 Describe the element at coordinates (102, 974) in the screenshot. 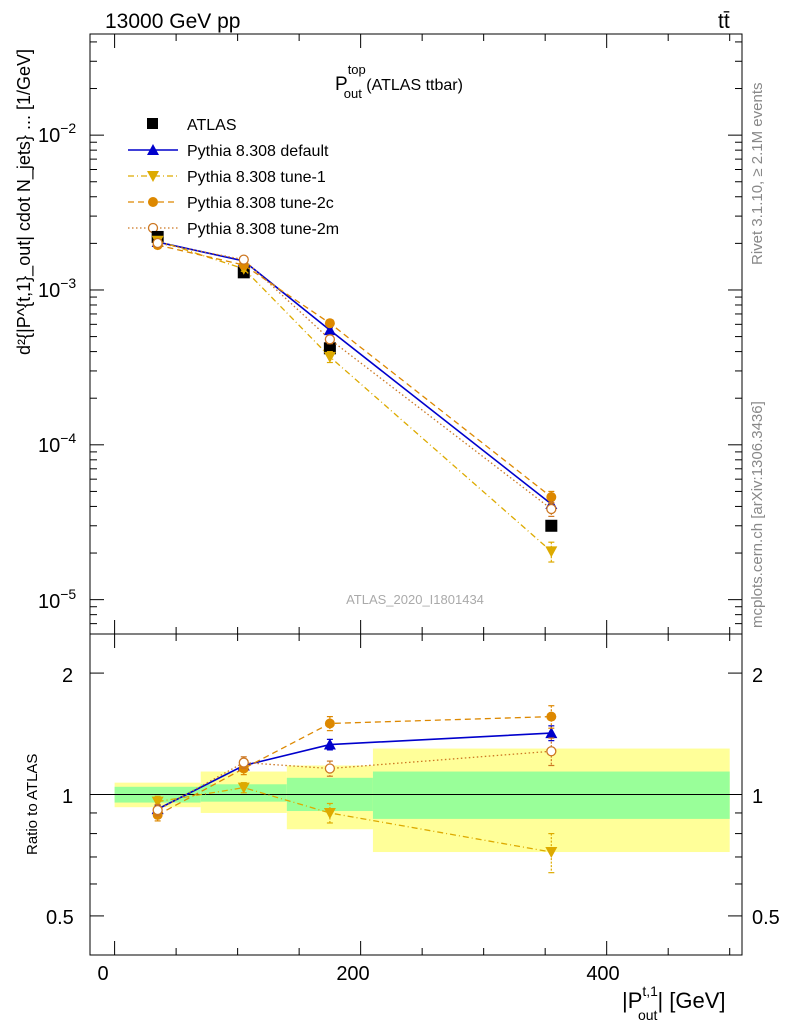

I see `xtick-label-0: 0` at that location.